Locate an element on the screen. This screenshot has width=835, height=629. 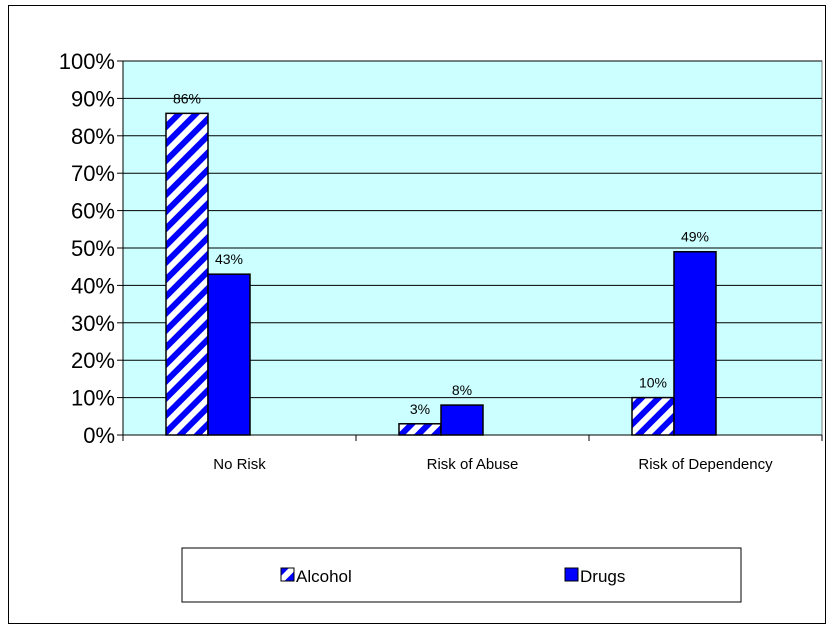
y-tick-label: 10% is located at coordinates (93, 398).